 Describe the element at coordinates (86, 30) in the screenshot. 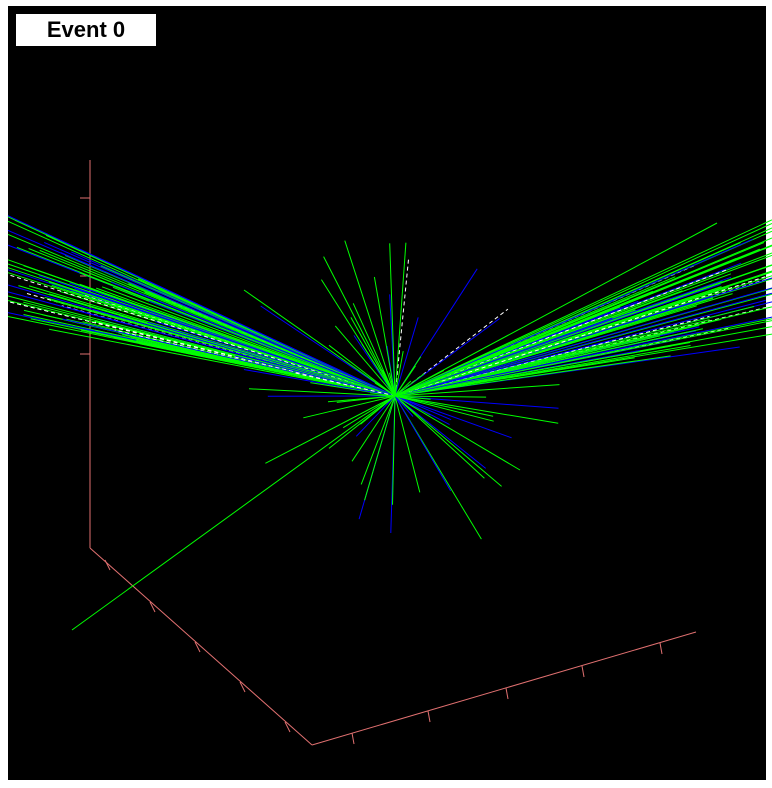

I see `event-label: Event 0` at that location.